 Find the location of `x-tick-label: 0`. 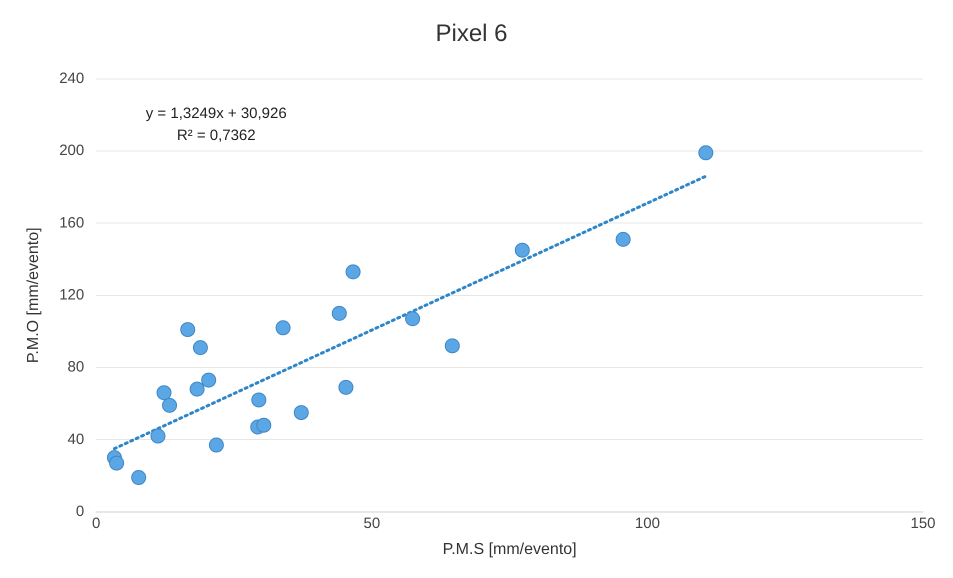

x-tick-label: 0 is located at coordinates (96, 523).